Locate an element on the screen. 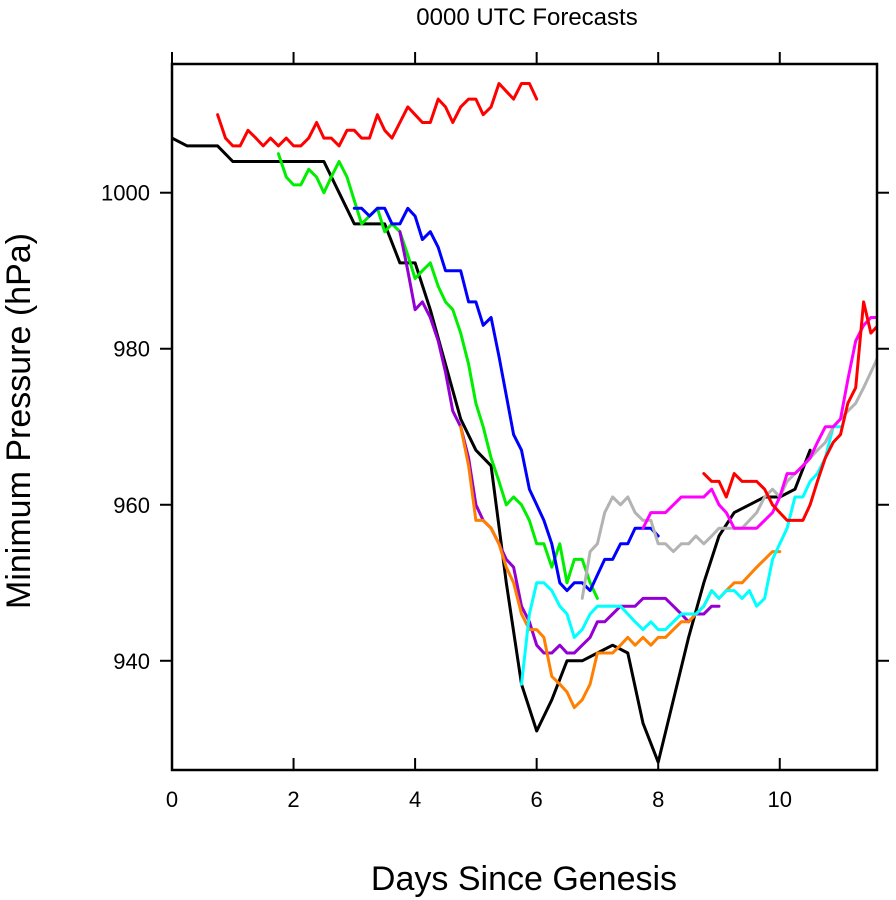 The image size is (896, 900). x-axis-title: Days Since Genesis is located at coordinates (524, 879).